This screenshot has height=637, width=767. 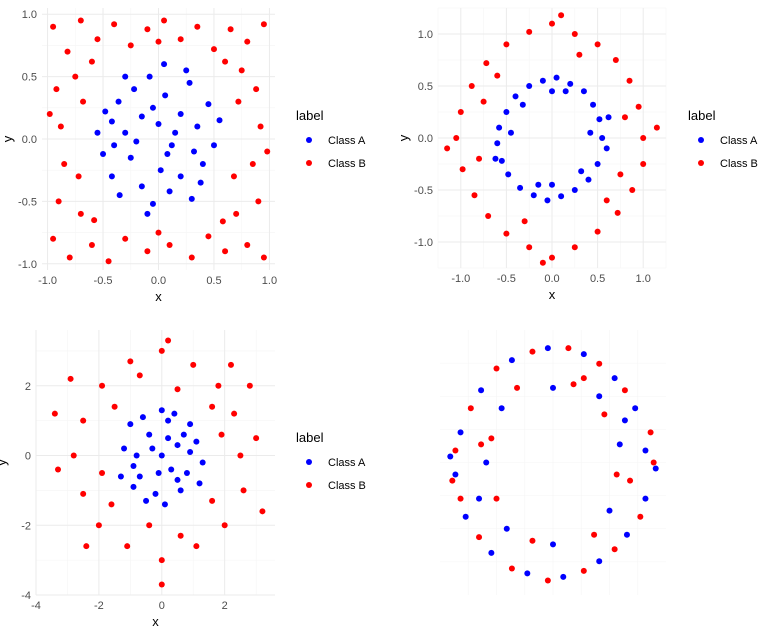 What do you see at coordinates (158, 281) in the screenshot?
I see `x-tick-label: 0.0` at bounding box center [158, 281].